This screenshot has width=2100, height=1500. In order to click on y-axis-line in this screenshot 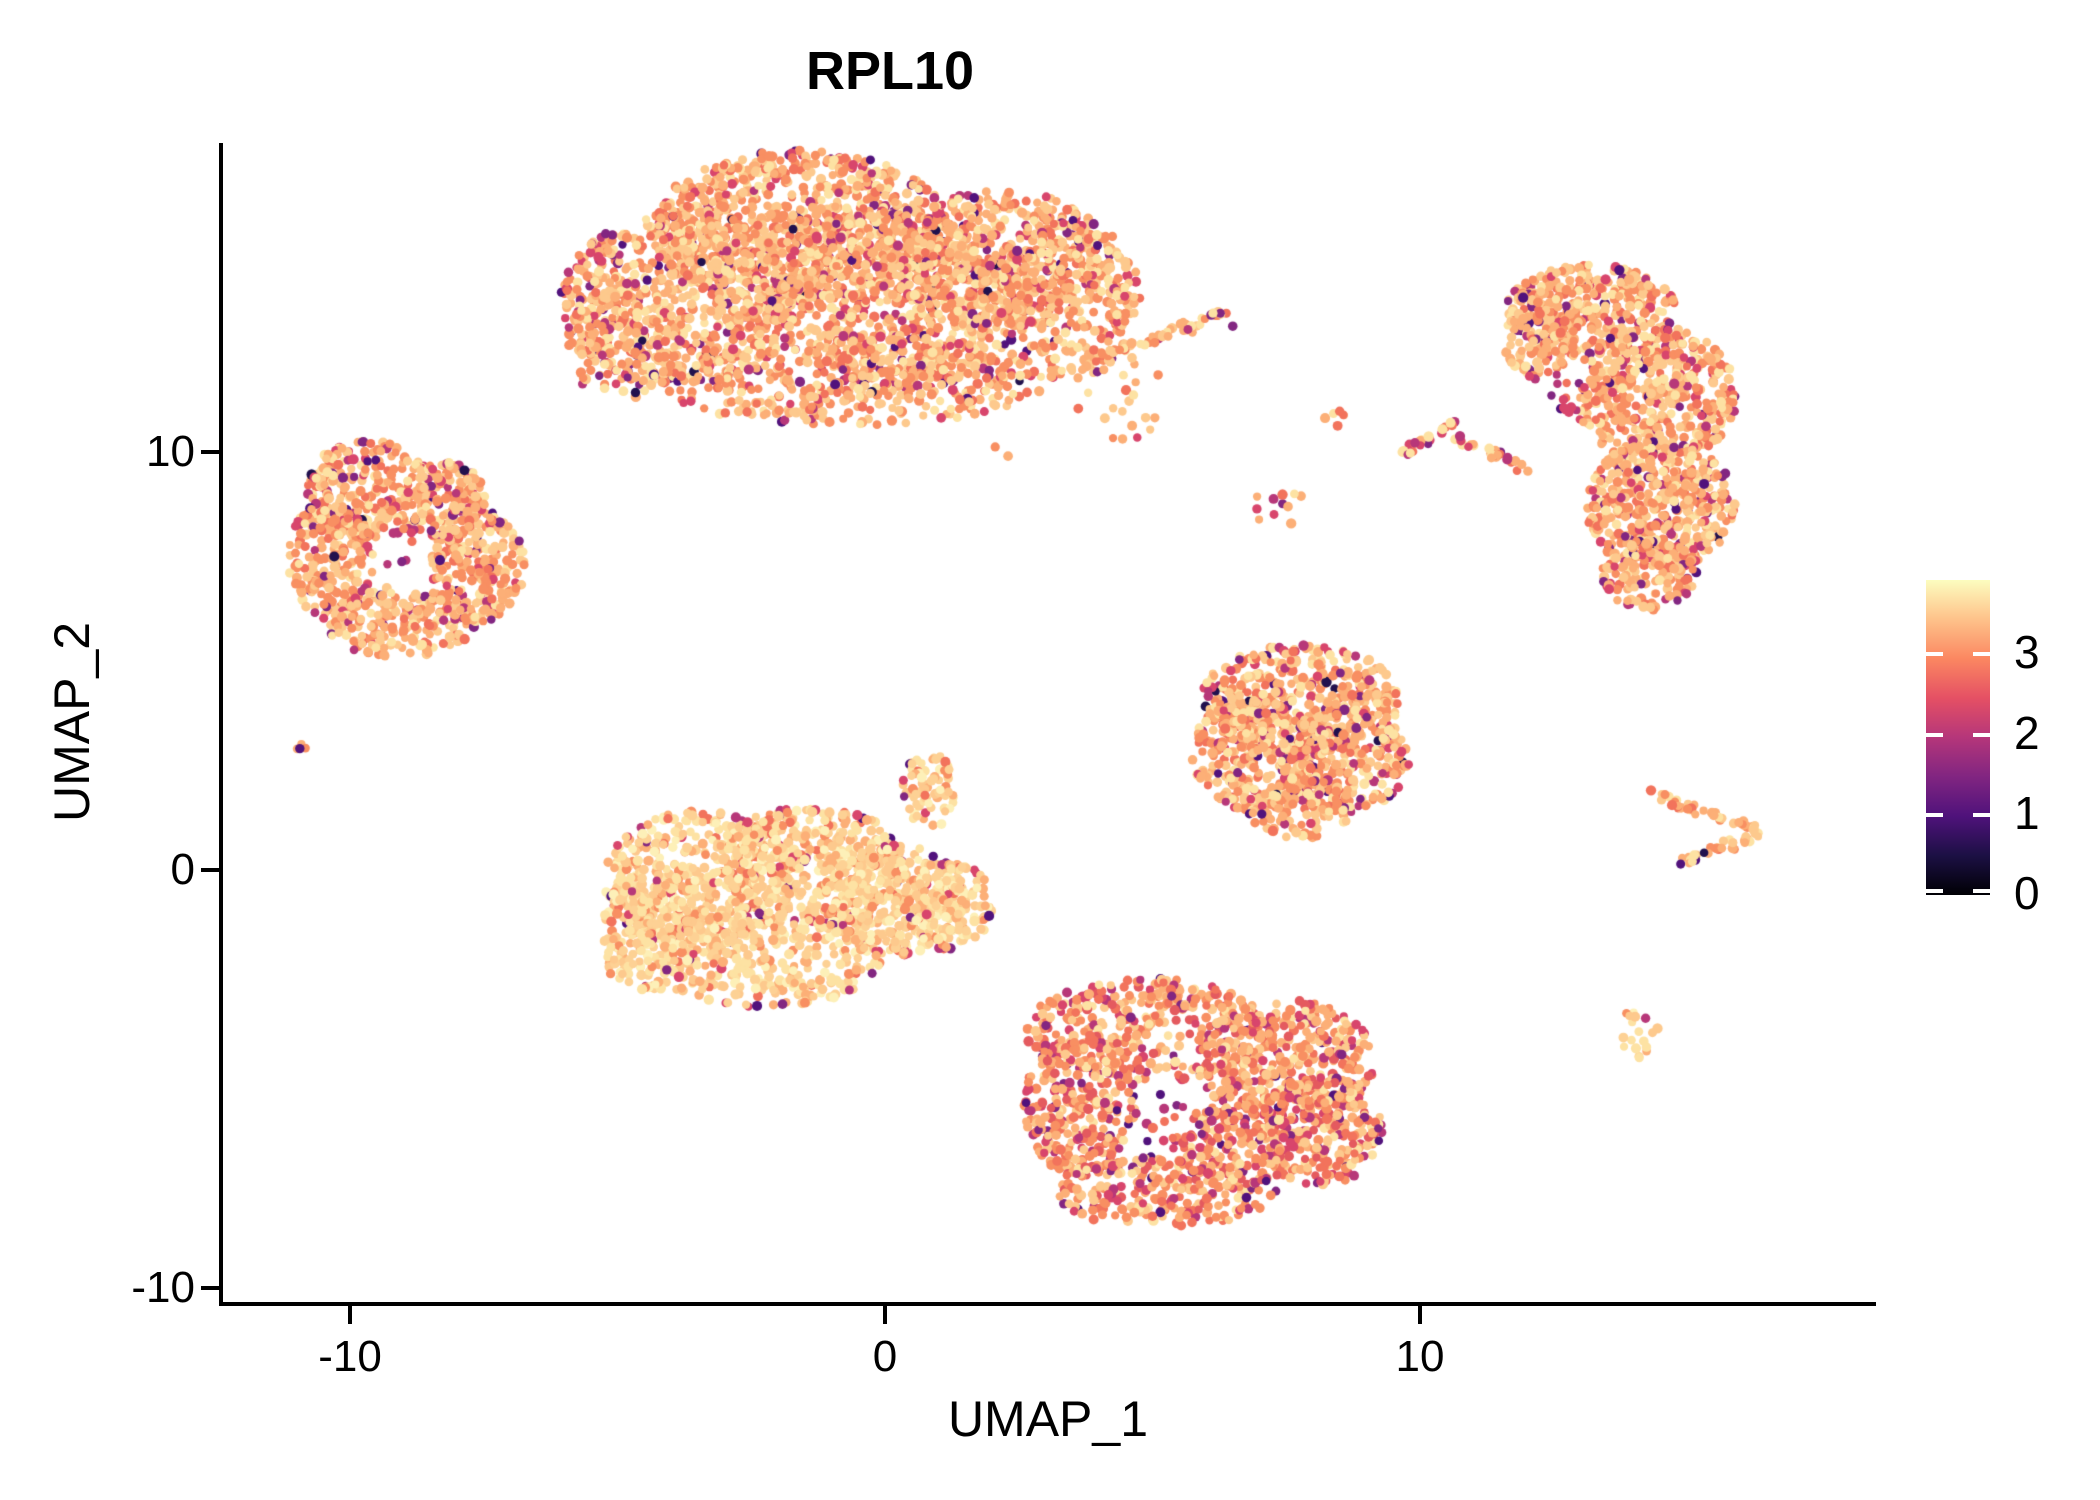, I will do `click(221, 724)`.